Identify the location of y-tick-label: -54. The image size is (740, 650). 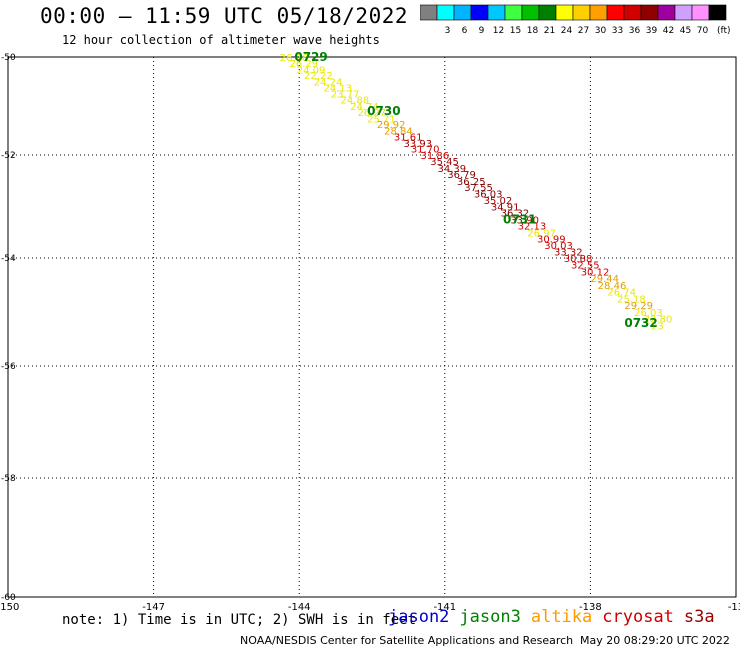
(8, 259).